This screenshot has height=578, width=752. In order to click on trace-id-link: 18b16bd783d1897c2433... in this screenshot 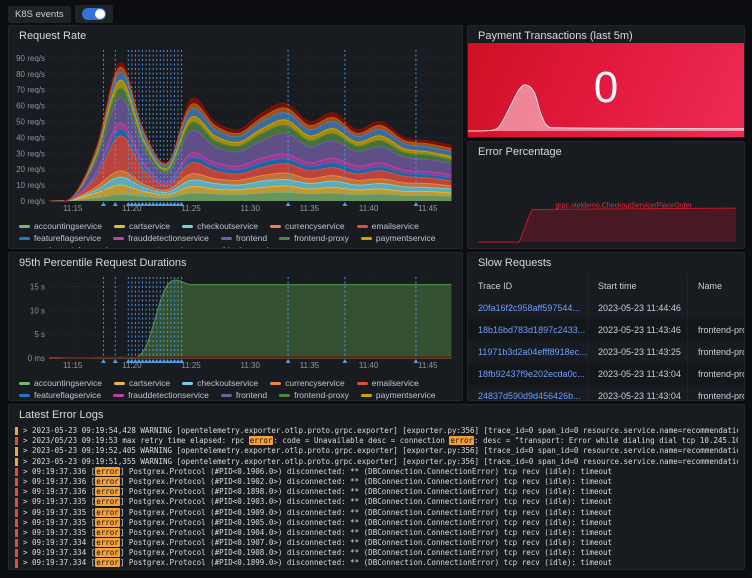, I will do `click(532, 330)`.